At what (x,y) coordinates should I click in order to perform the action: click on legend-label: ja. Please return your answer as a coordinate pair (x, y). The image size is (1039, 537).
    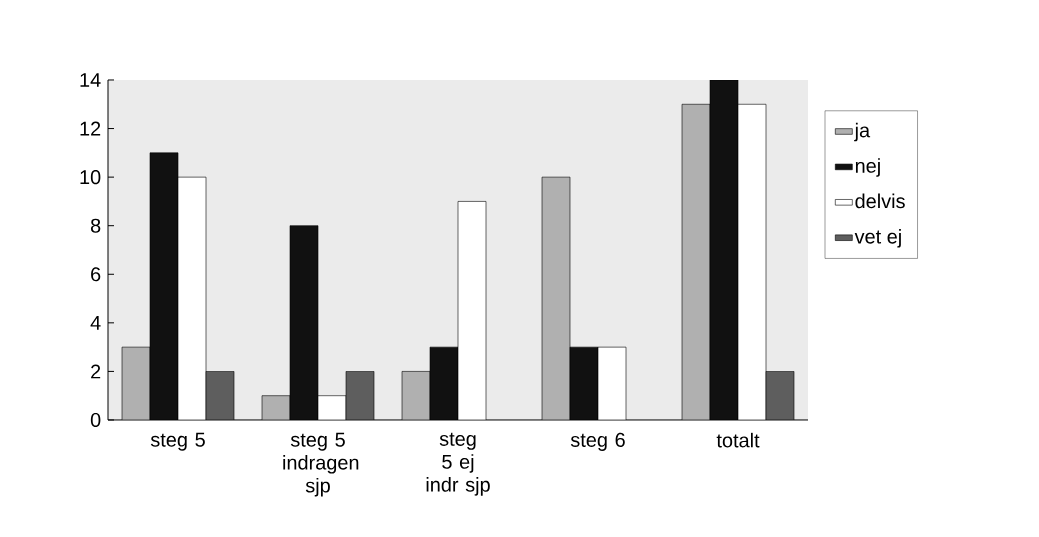
    Looking at the image, I should click on (862, 132).